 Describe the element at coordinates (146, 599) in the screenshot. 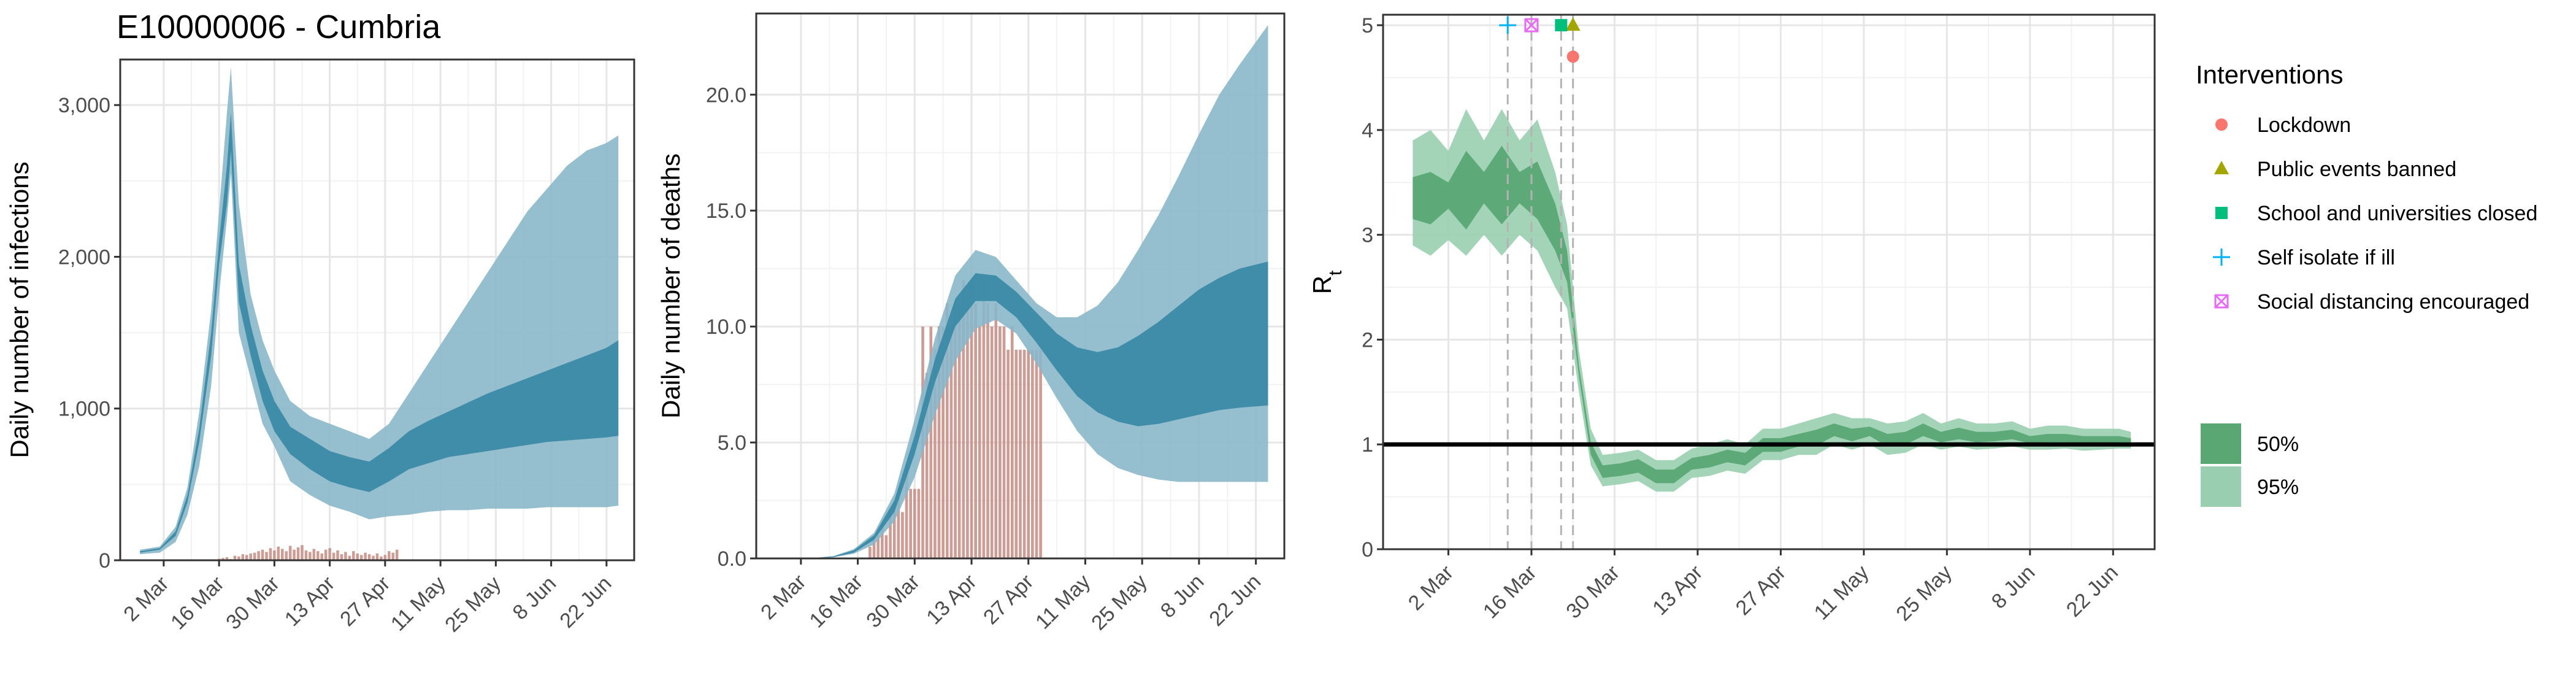

I see `x-tick-label: 2 Mar` at that location.